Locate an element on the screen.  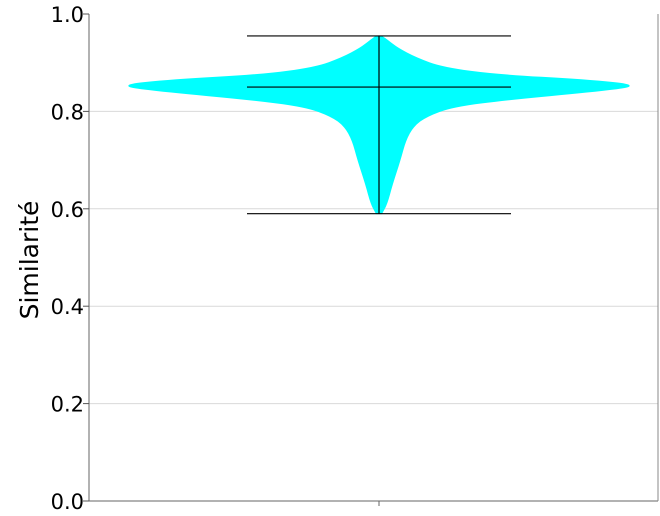
y-tick-label: 0.2 is located at coordinates (67, 405).